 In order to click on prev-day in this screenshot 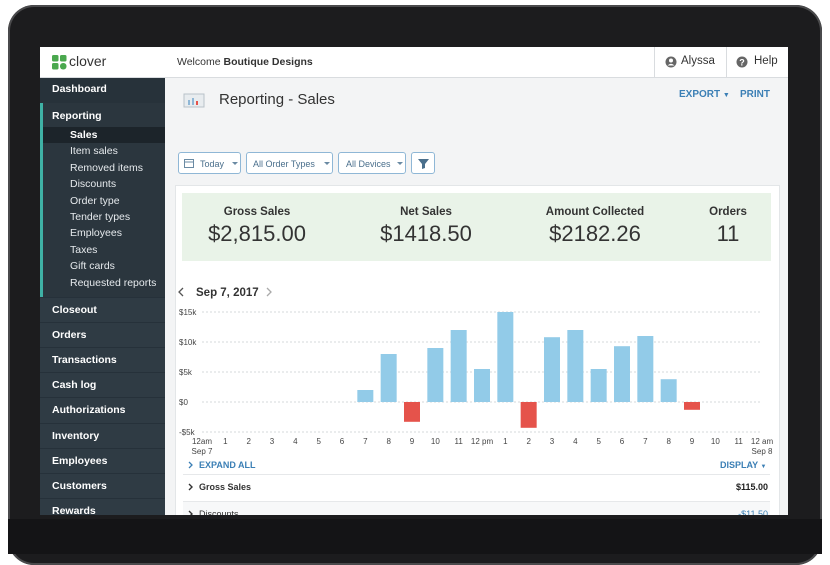, I will do `click(181, 292)`.